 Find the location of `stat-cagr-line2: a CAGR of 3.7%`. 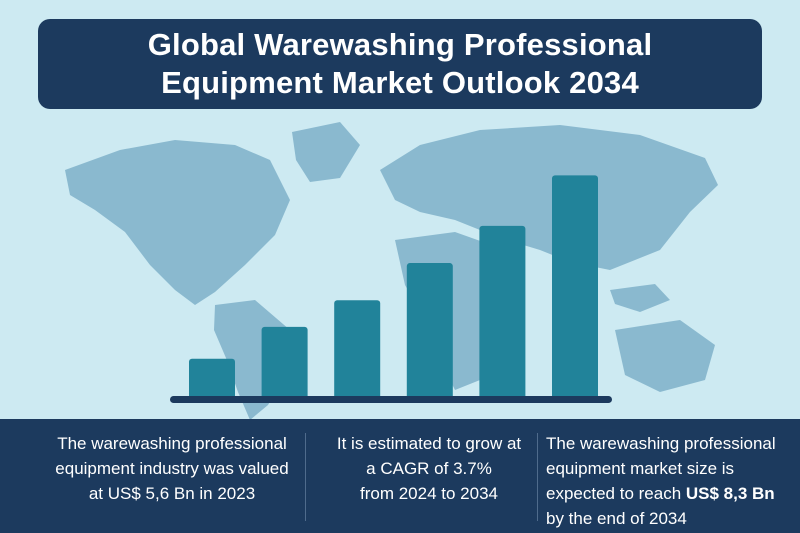

stat-cagr-line2: a CAGR of 3.7% is located at coordinates (429, 468).